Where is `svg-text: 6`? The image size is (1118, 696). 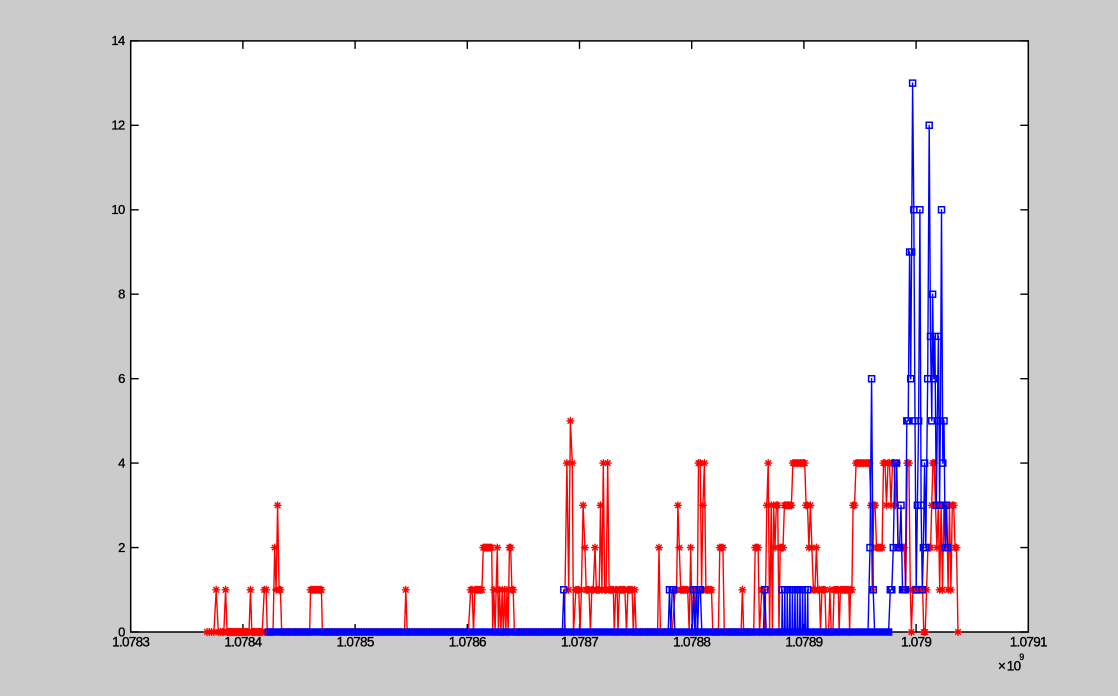 svg-text: 6 is located at coordinates (121, 378).